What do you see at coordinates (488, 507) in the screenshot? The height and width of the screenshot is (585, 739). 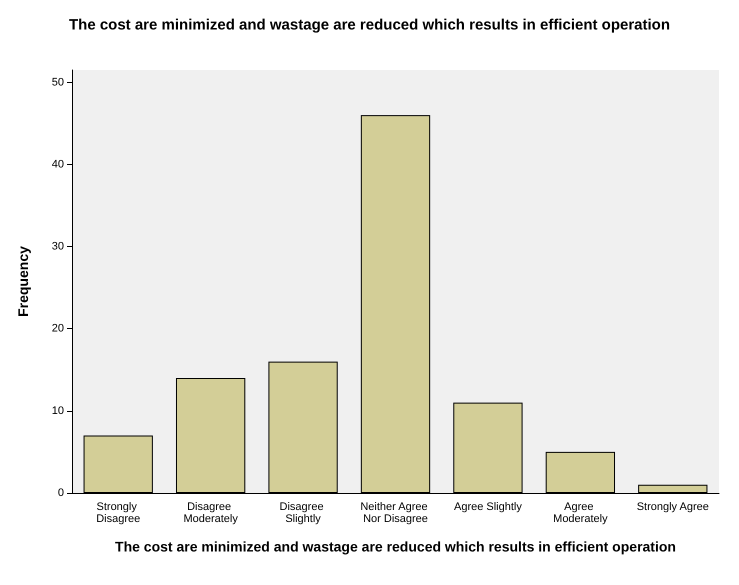 I see `x-tick-label: Agree Slightly` at bounding box center [488, 507].